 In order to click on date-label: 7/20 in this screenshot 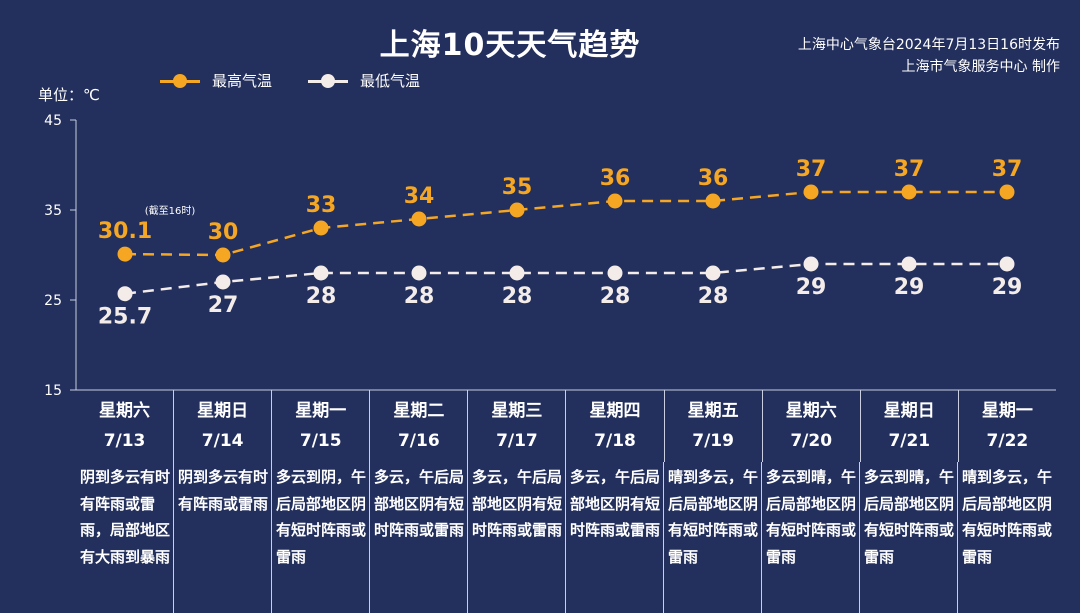, I will do `click(811, 441)`.